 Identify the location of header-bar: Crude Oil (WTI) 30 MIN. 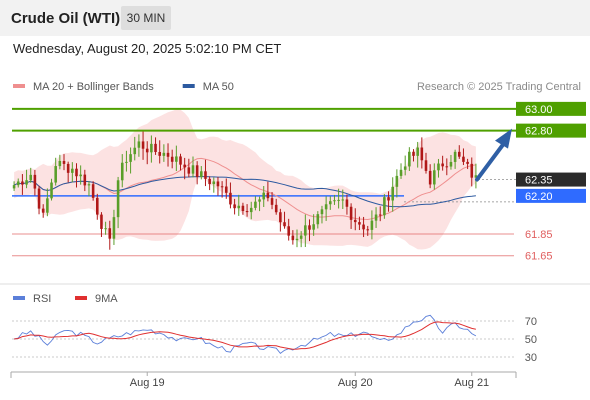
(295, 18).